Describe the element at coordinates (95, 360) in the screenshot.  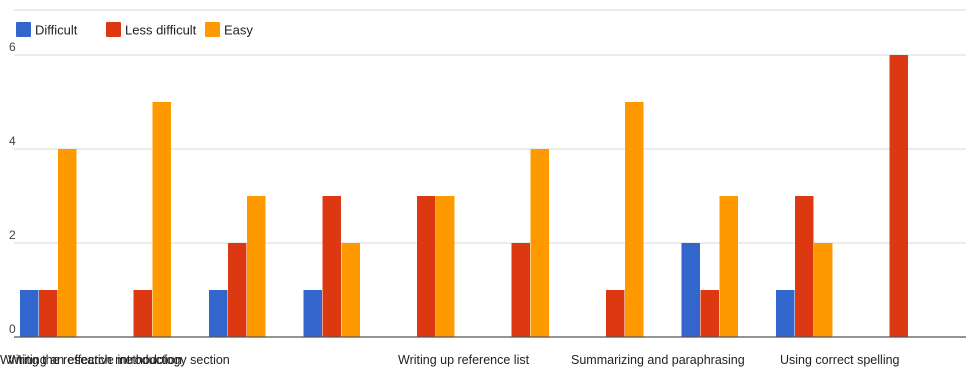
I see `x-category-label: Writing an effective introduction` at that location.